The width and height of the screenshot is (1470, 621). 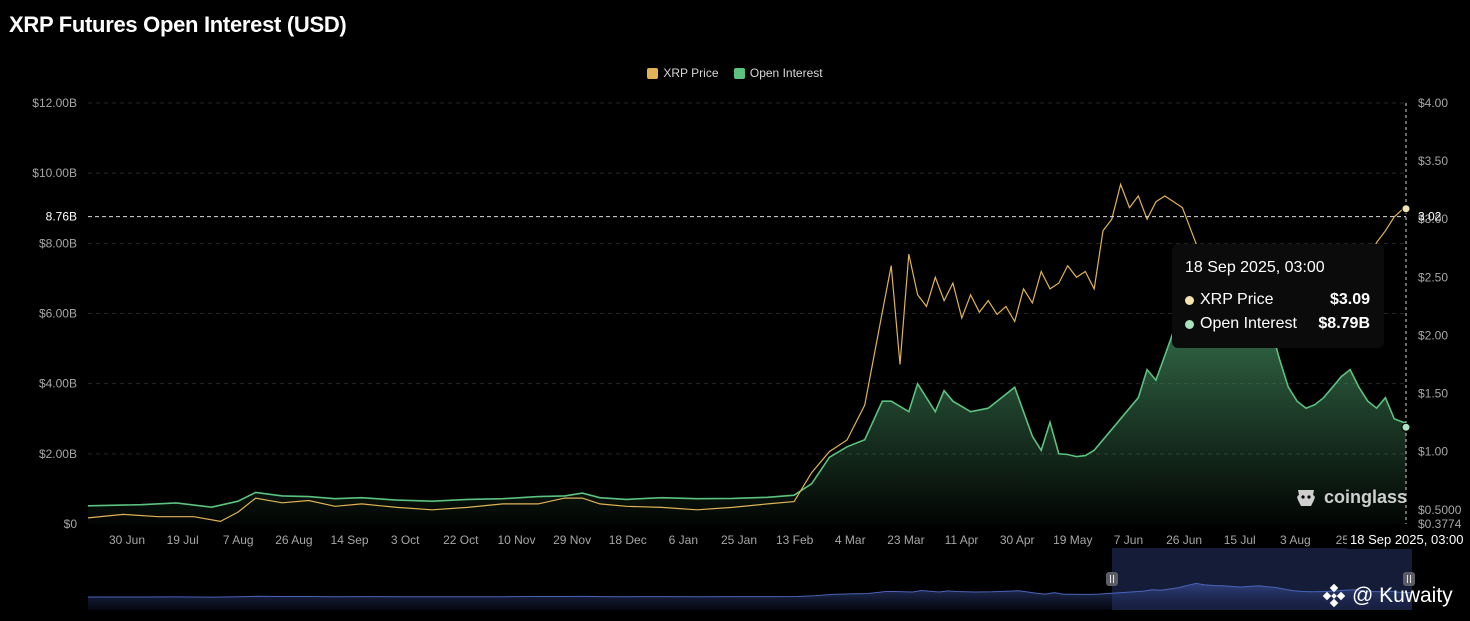 What do you see at coordinates (71, 524) in the screenshot?
I see `left-tick-label: $0` at bounding box center [71, 524].